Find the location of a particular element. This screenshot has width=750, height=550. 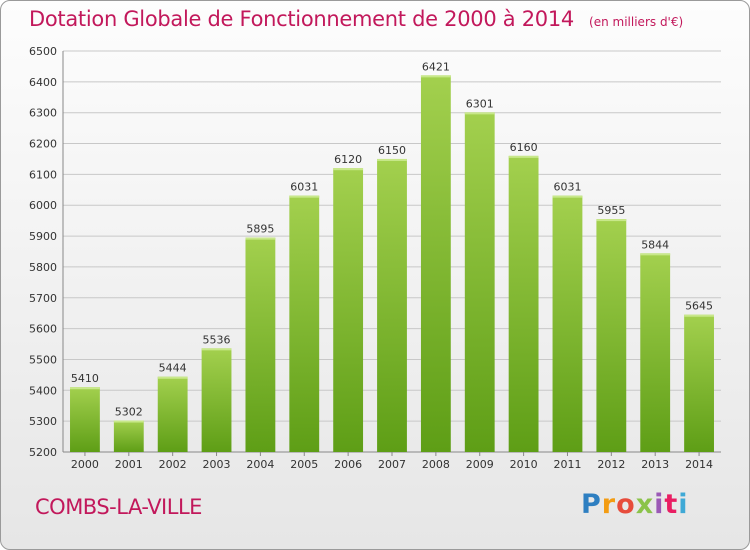

y-tick-label: 6200 is located at coordinates (43, 144).